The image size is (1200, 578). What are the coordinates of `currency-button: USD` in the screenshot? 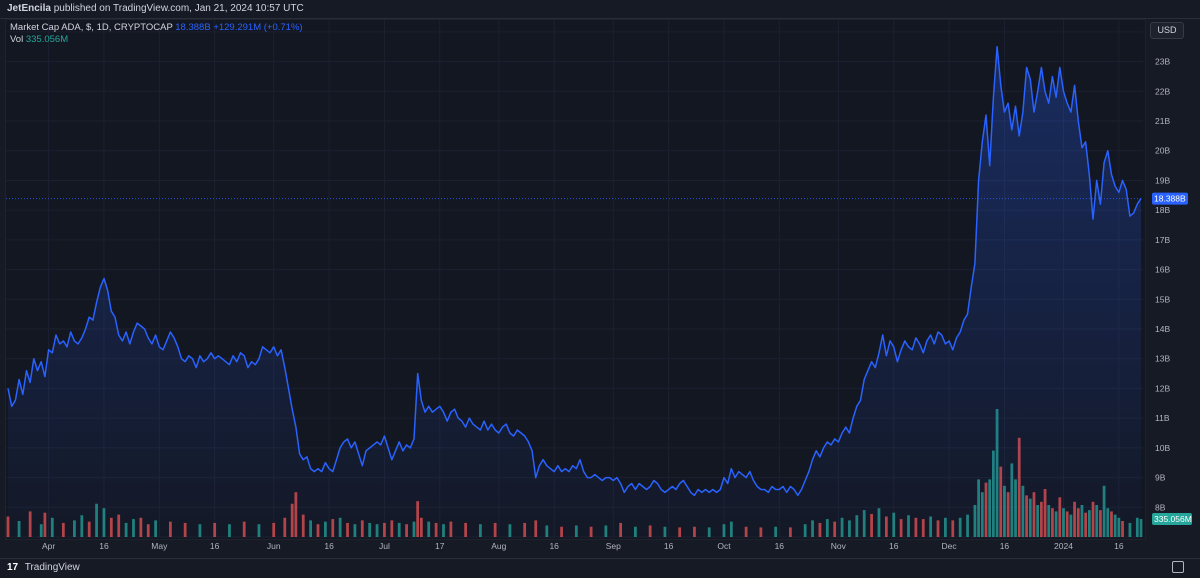 It's located at (1167, 30).